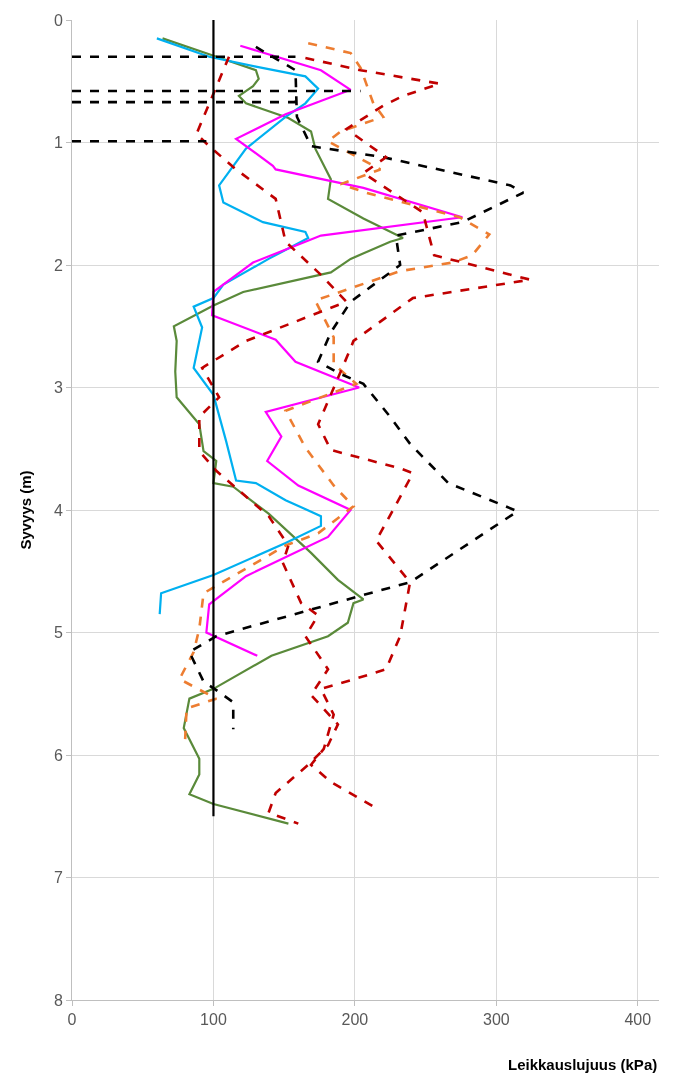  I want to click on y-tick-label: 2, so click(58, 265).